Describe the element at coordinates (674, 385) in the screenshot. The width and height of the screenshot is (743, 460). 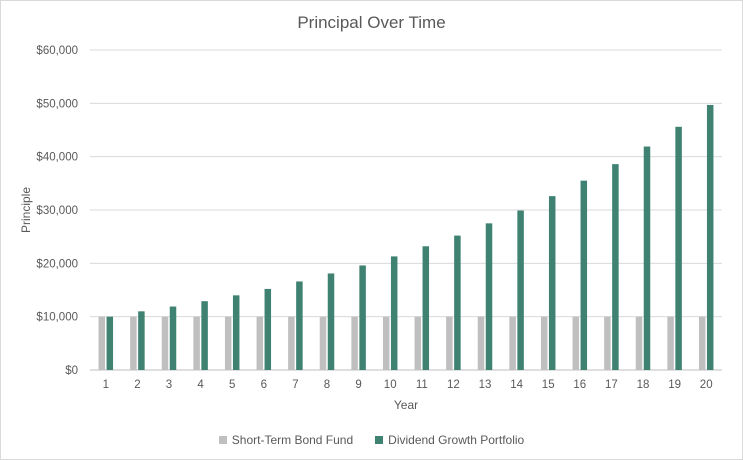
I see `x-tick-label: 19` at that location.